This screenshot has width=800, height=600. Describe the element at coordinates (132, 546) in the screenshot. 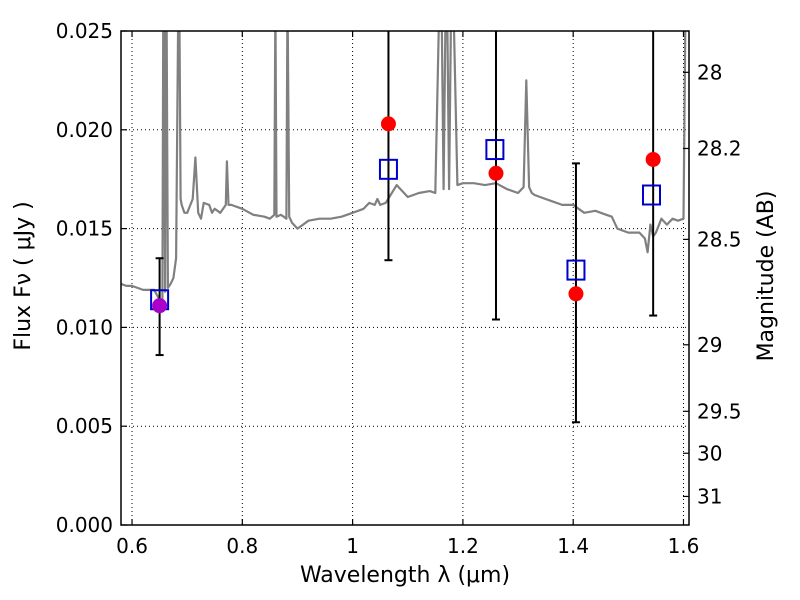

I see `x-tick-label: 0.6` at that location.